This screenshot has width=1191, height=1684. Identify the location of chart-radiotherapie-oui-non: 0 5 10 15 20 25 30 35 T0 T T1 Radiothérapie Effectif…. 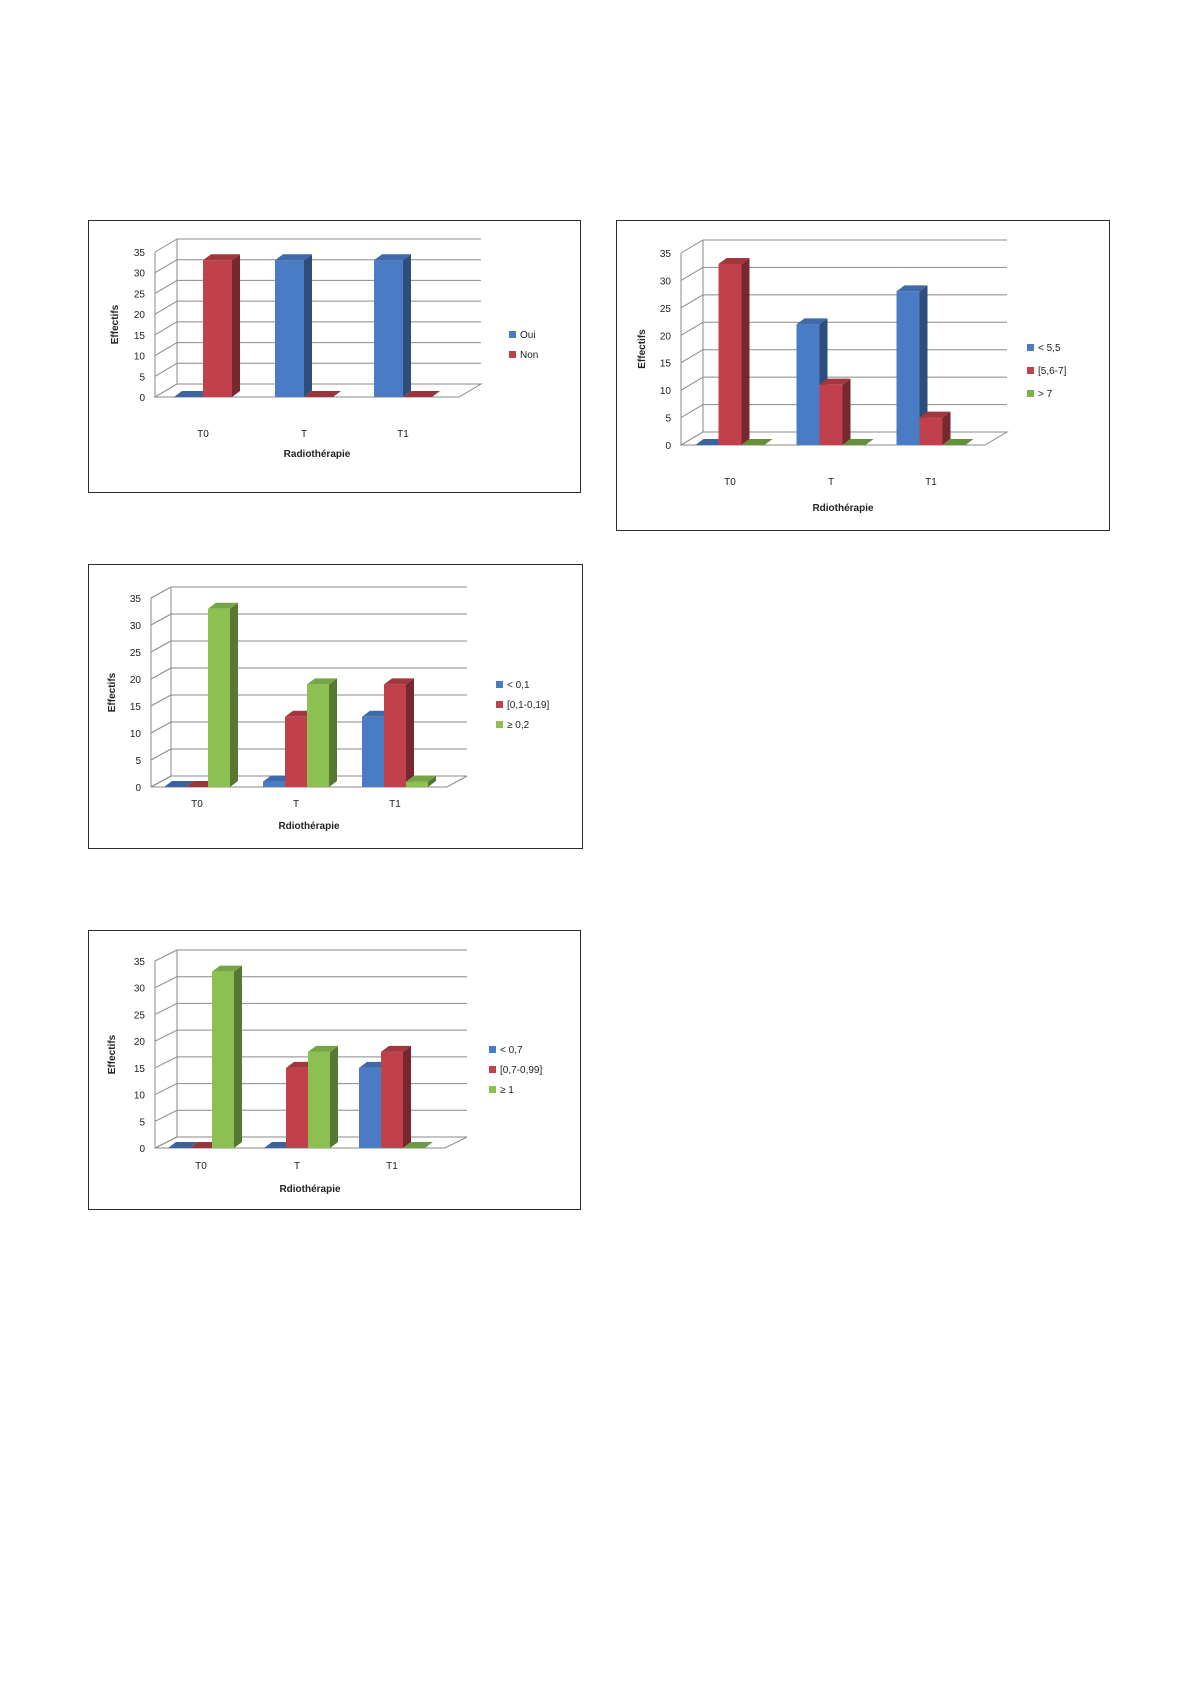
(334, 356).